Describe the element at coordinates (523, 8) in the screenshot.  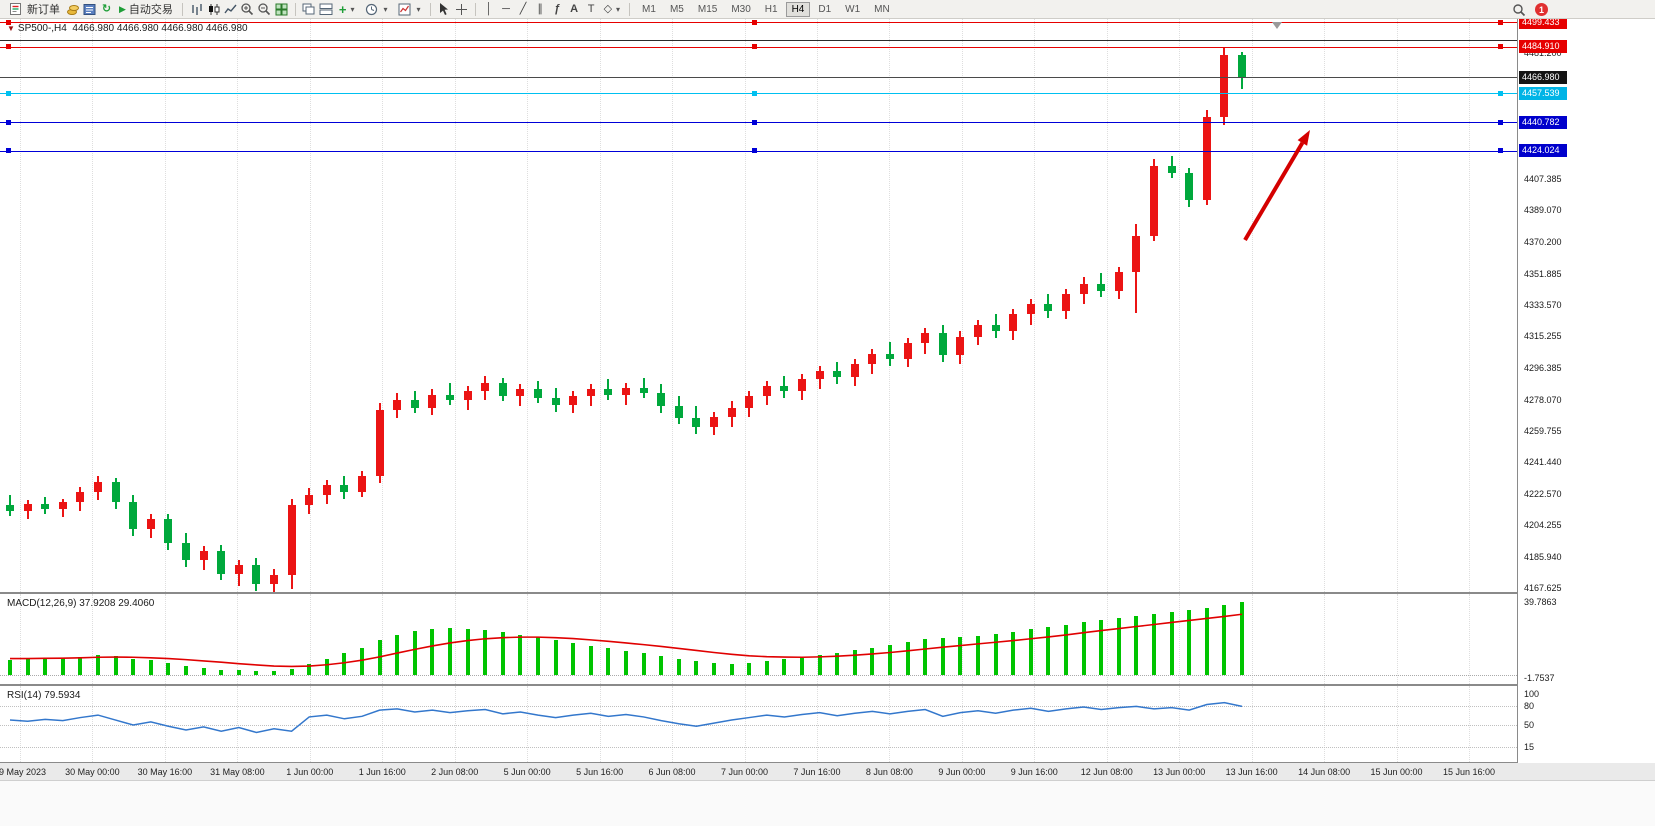
I see `trendline-tool-icon: ╱` at that location.